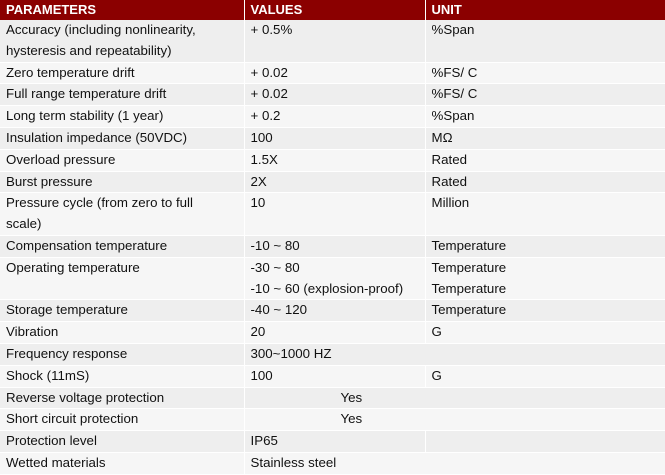  Describe the element at coordinates (335, 214) in the screenshot. I see `value-cell: 10` at that location.